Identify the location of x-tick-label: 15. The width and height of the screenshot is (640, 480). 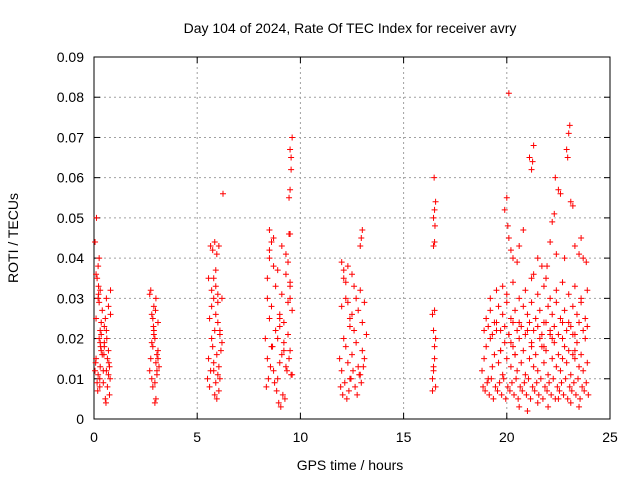
(404, 437).